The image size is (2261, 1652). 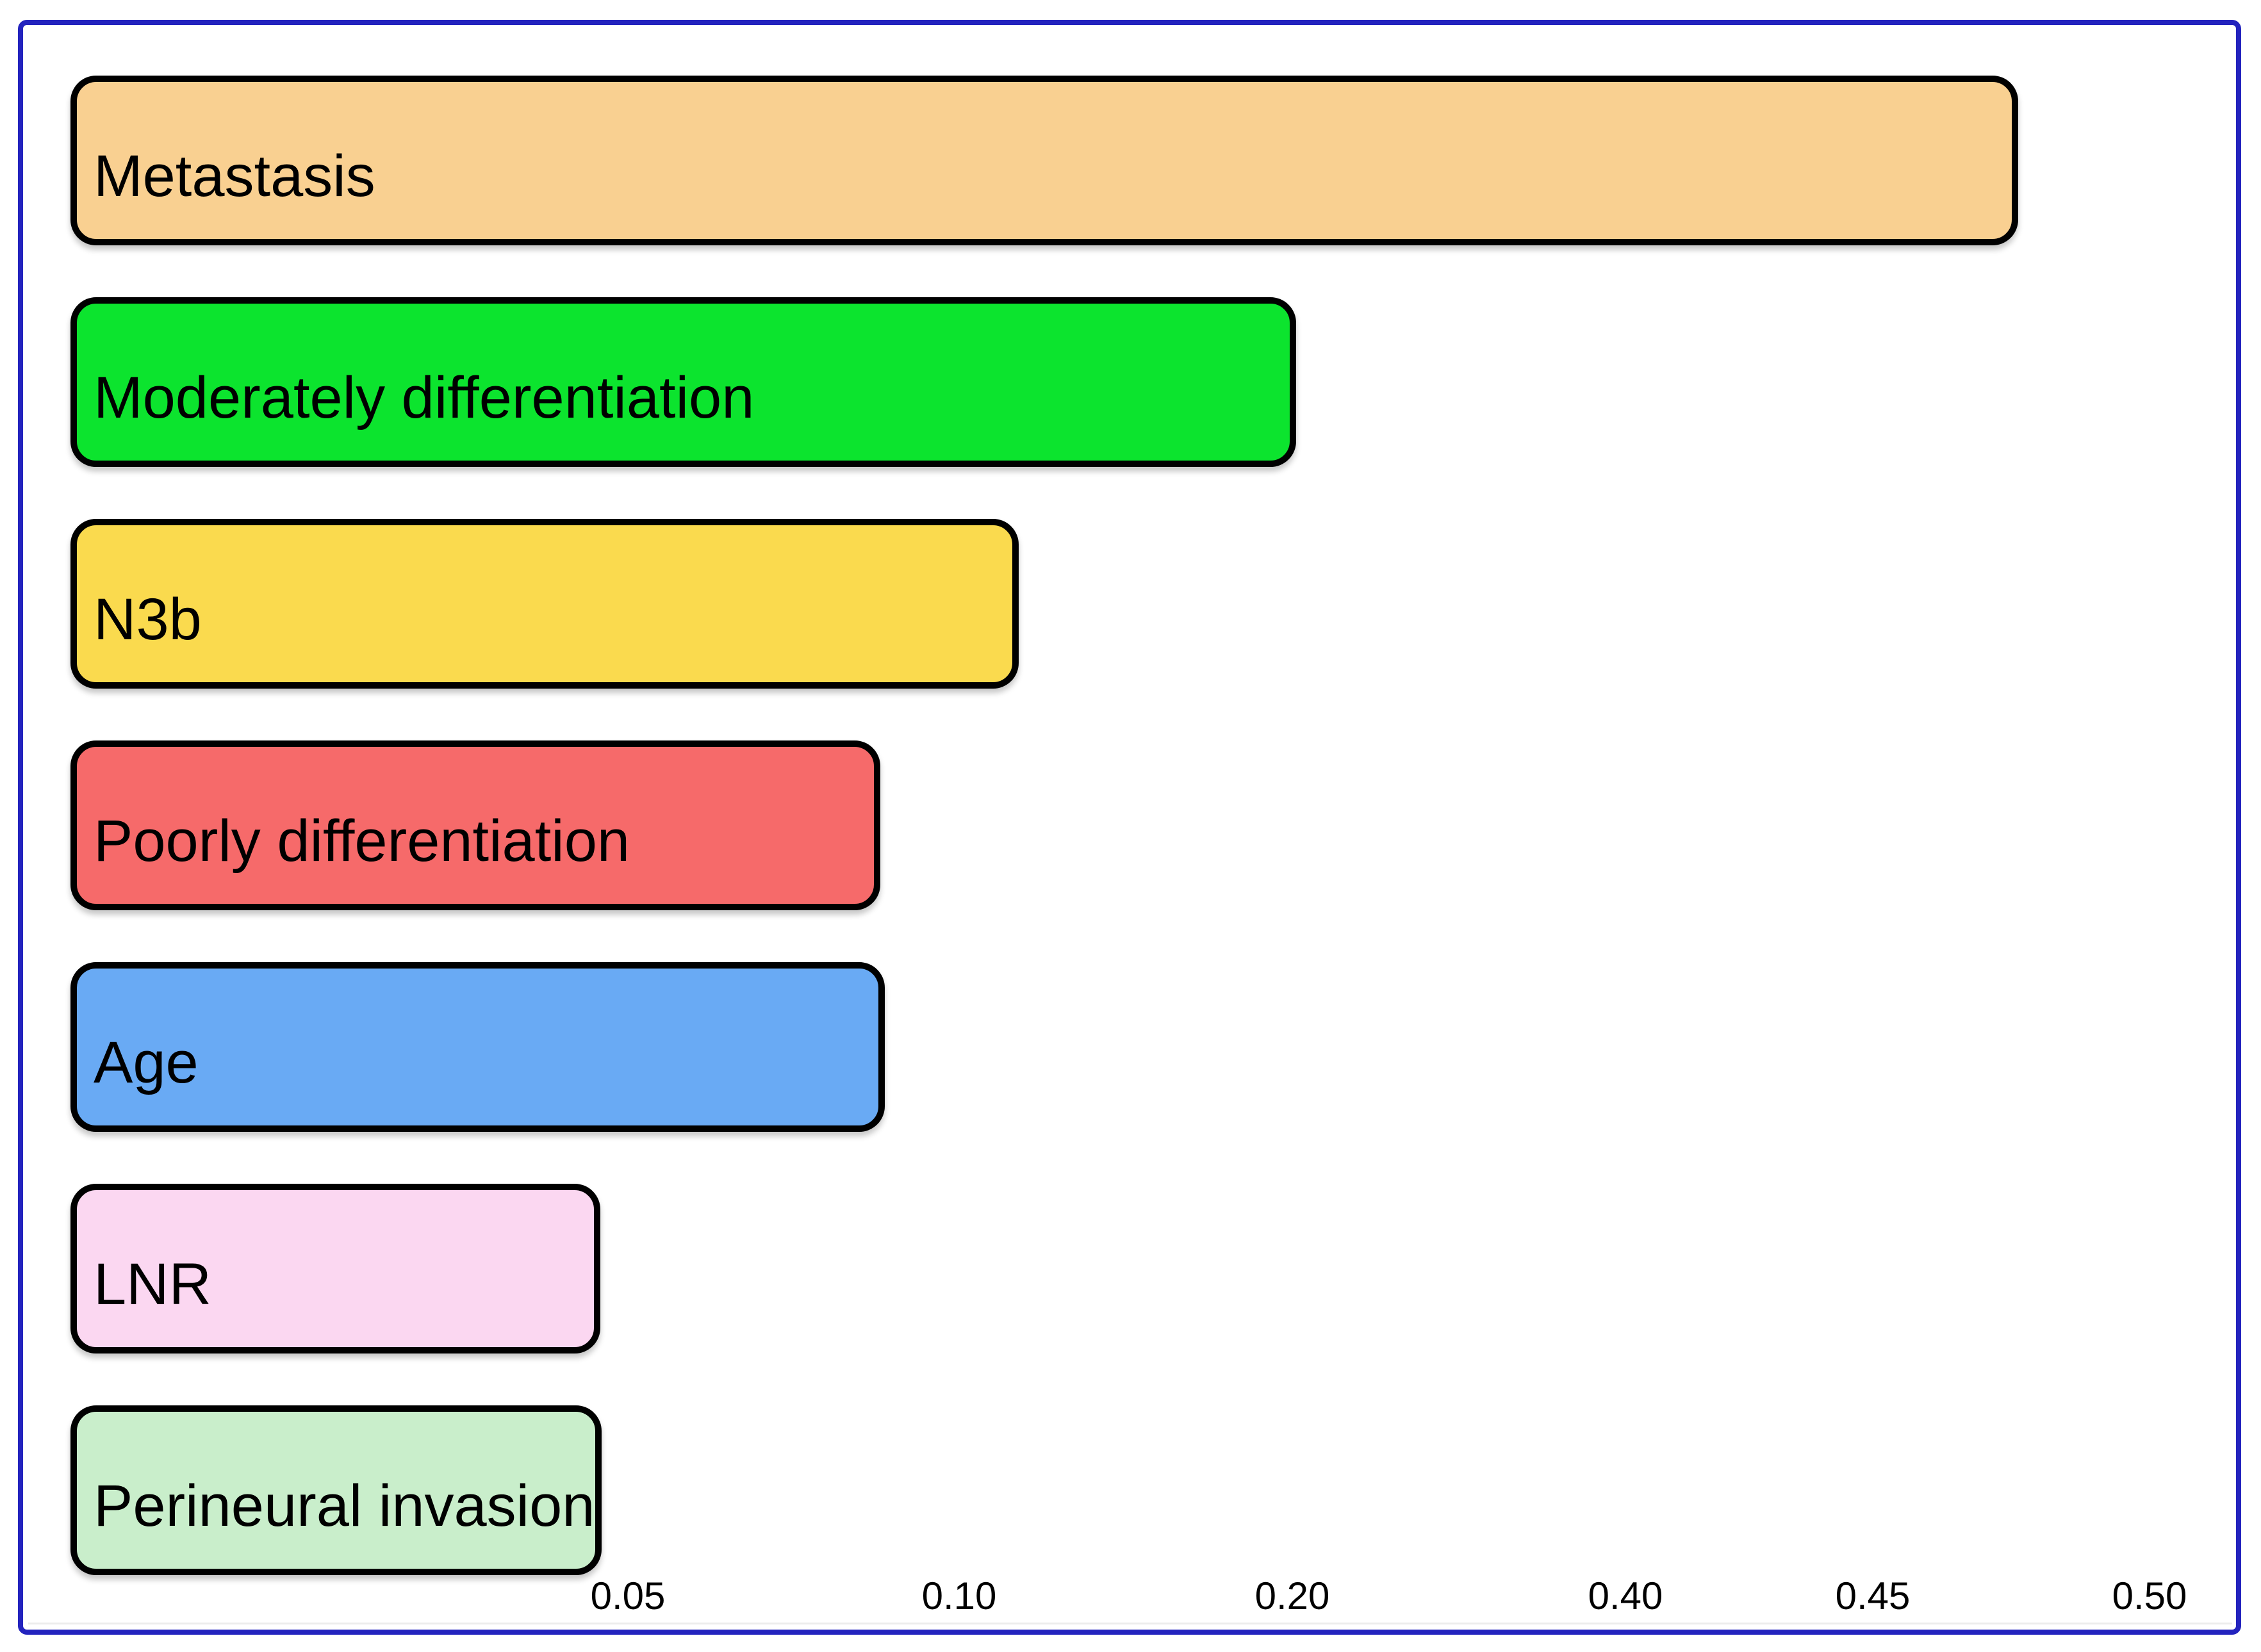 What do you see at coordinates (146, 1062) in the screenshot?
I see `bar-label: Age` at bounding box center [146, 1062].